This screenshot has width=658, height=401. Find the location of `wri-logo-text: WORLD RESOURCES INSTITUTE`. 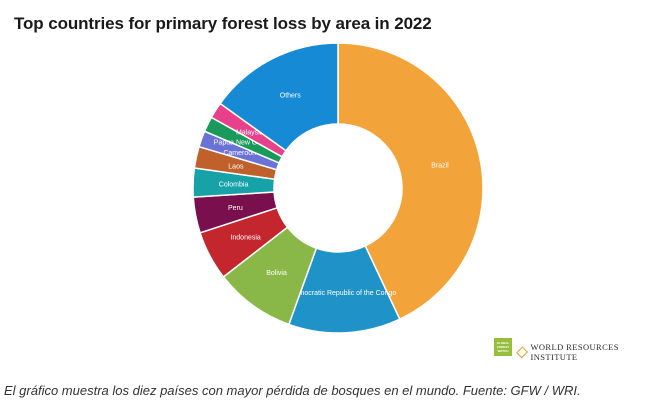

wri-logo-text: WORLD RESOURCES INSTITUTE is located at coordinates (574, 352).